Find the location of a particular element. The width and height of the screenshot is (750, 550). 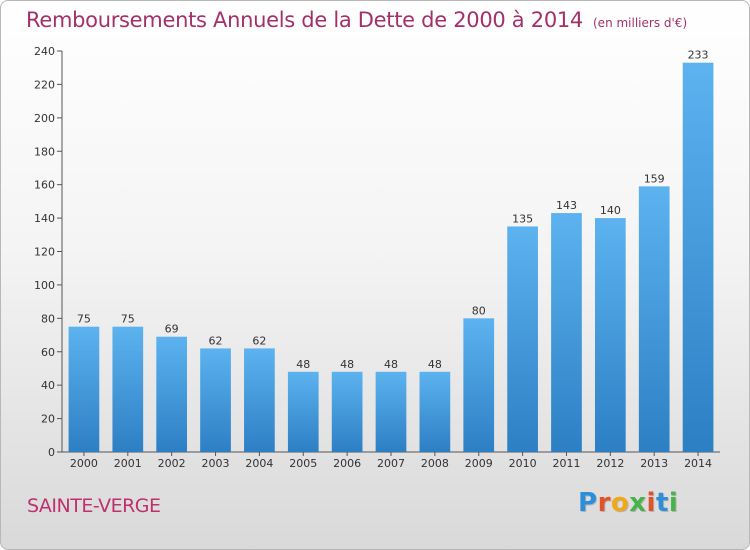

x-tick-label-2013: 2013 is located at coordinates (654, 463).